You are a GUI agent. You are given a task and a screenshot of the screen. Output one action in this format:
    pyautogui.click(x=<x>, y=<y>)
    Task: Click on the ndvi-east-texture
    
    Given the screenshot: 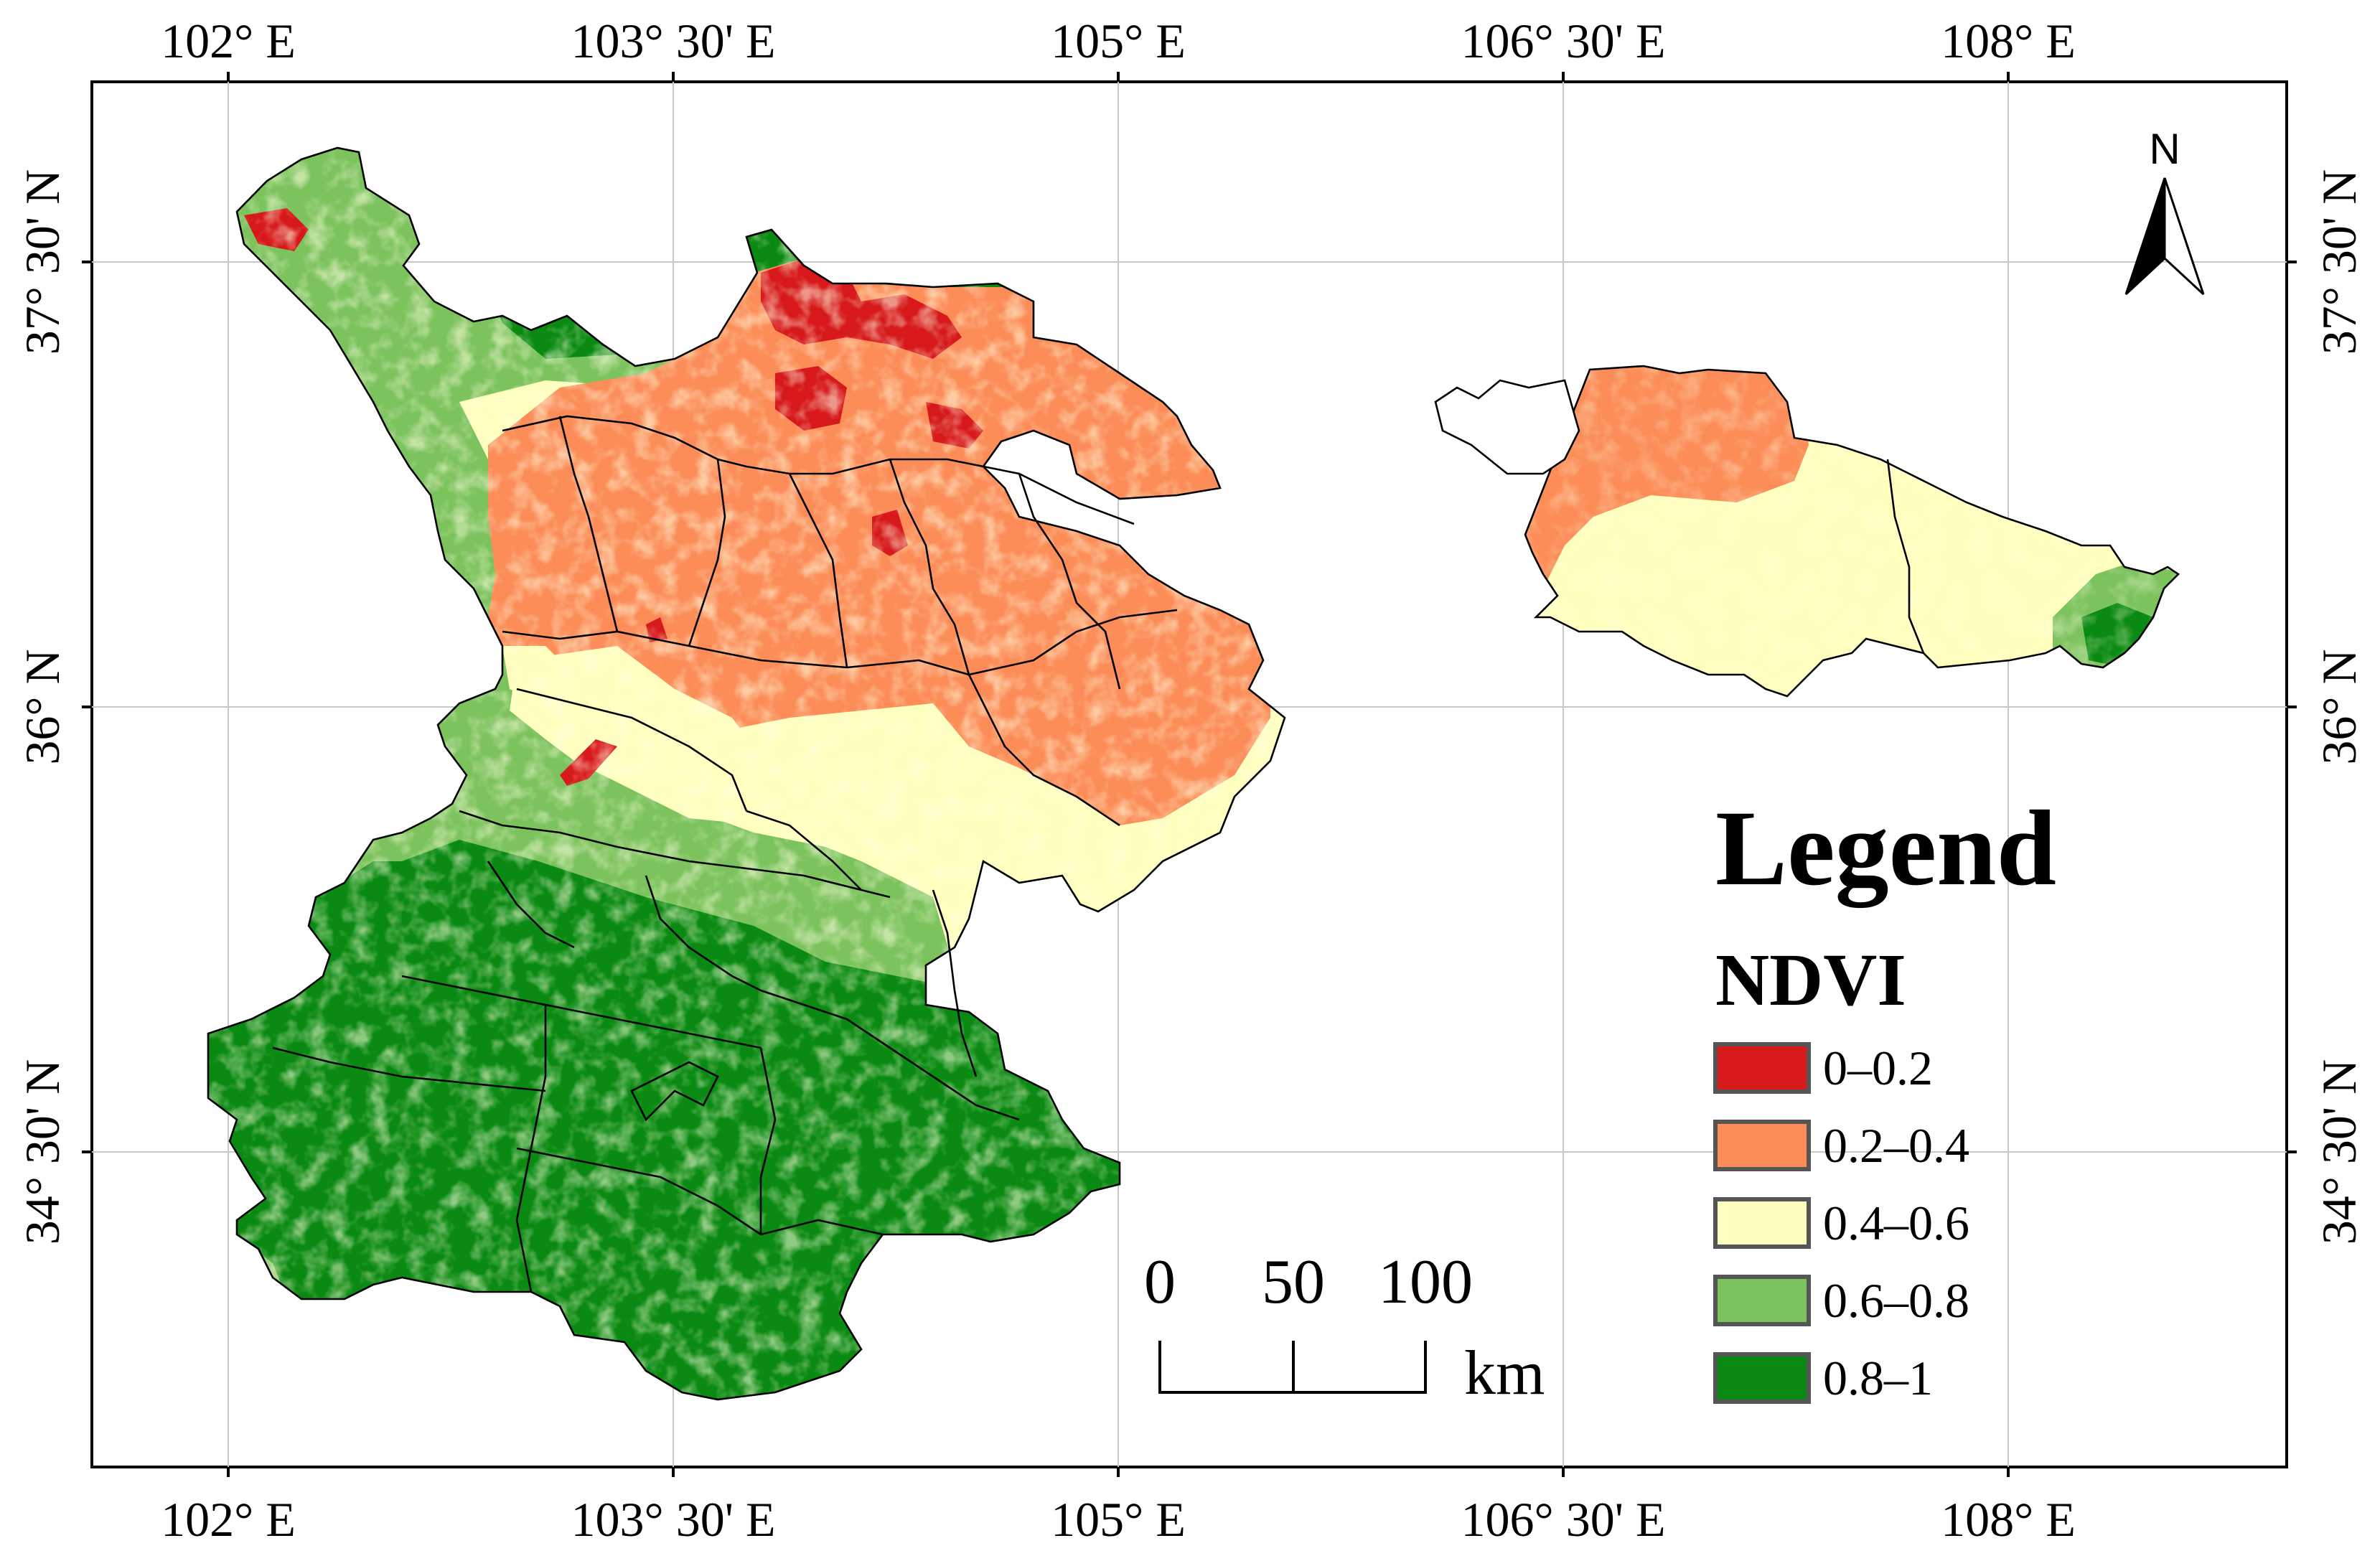 What is the action you would take?
    pyautogui.click(x=1851, y=531)
    